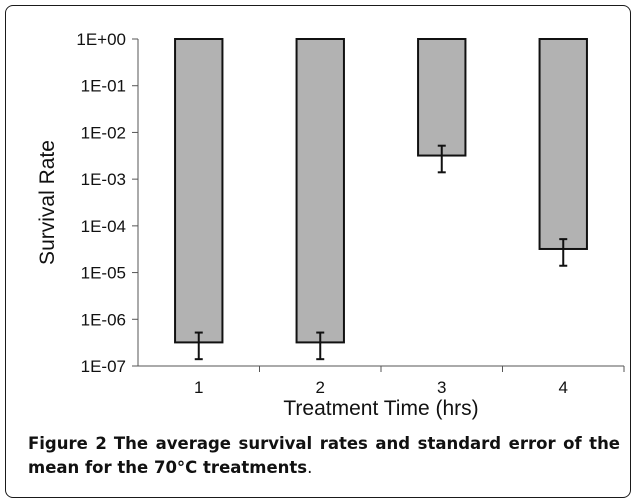 Image resolution: width=638 pixels, height=503 pixels. What do you see at coordinates (198, 387) in the screenshot?
I see `x-tick-label: 1` at bounding box center [198, 387].